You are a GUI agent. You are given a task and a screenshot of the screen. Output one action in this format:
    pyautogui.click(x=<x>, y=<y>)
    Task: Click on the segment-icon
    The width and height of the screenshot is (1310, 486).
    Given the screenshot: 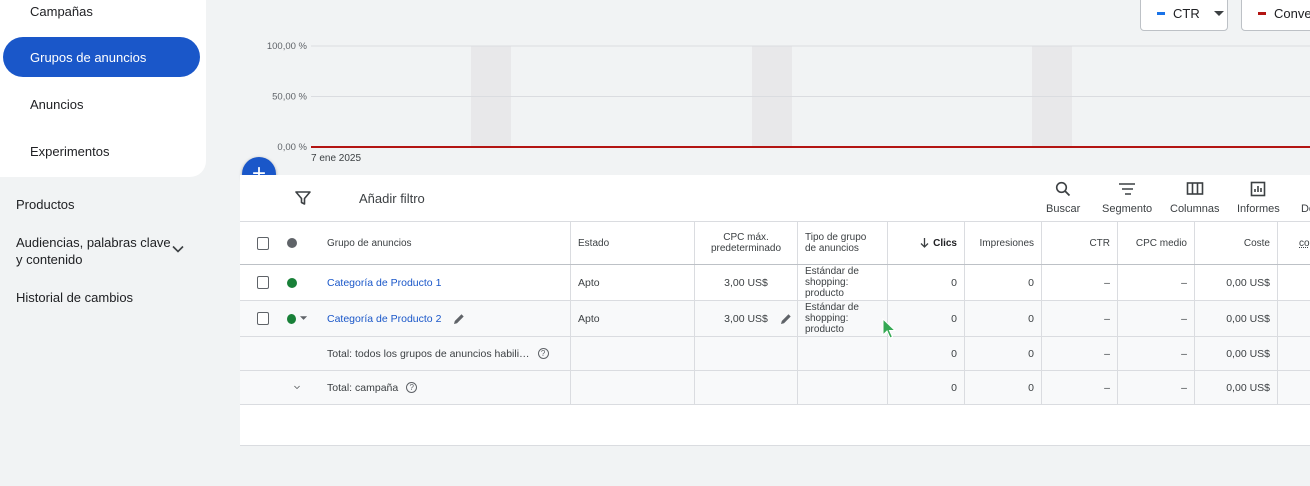 What is the action you would take?
    pyautogui.click(x=1127, y=189)
    